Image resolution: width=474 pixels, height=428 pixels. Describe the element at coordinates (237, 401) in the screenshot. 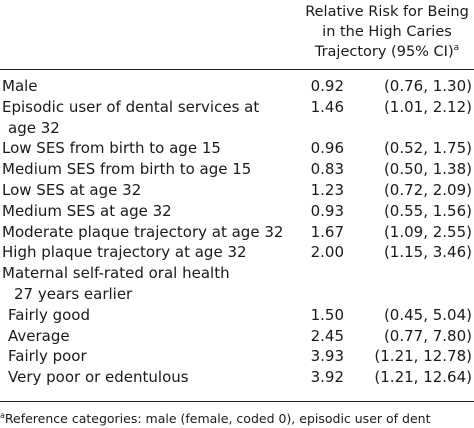

I see `bottom-rule` at that location.